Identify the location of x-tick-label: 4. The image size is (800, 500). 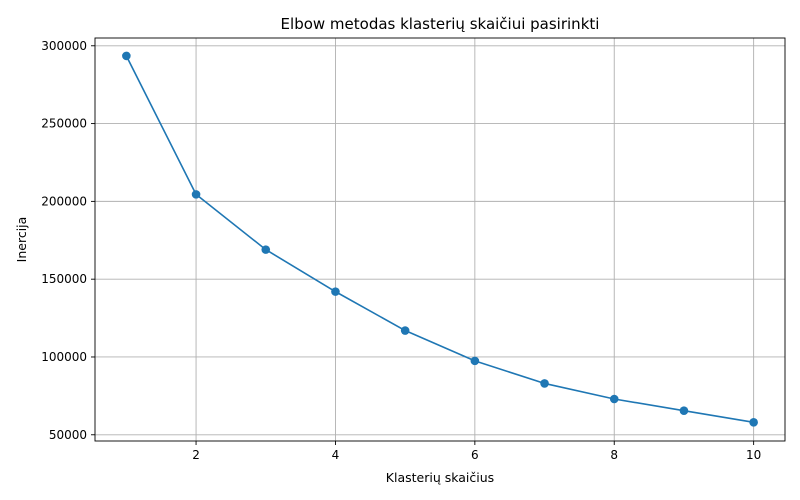
(336, 455).